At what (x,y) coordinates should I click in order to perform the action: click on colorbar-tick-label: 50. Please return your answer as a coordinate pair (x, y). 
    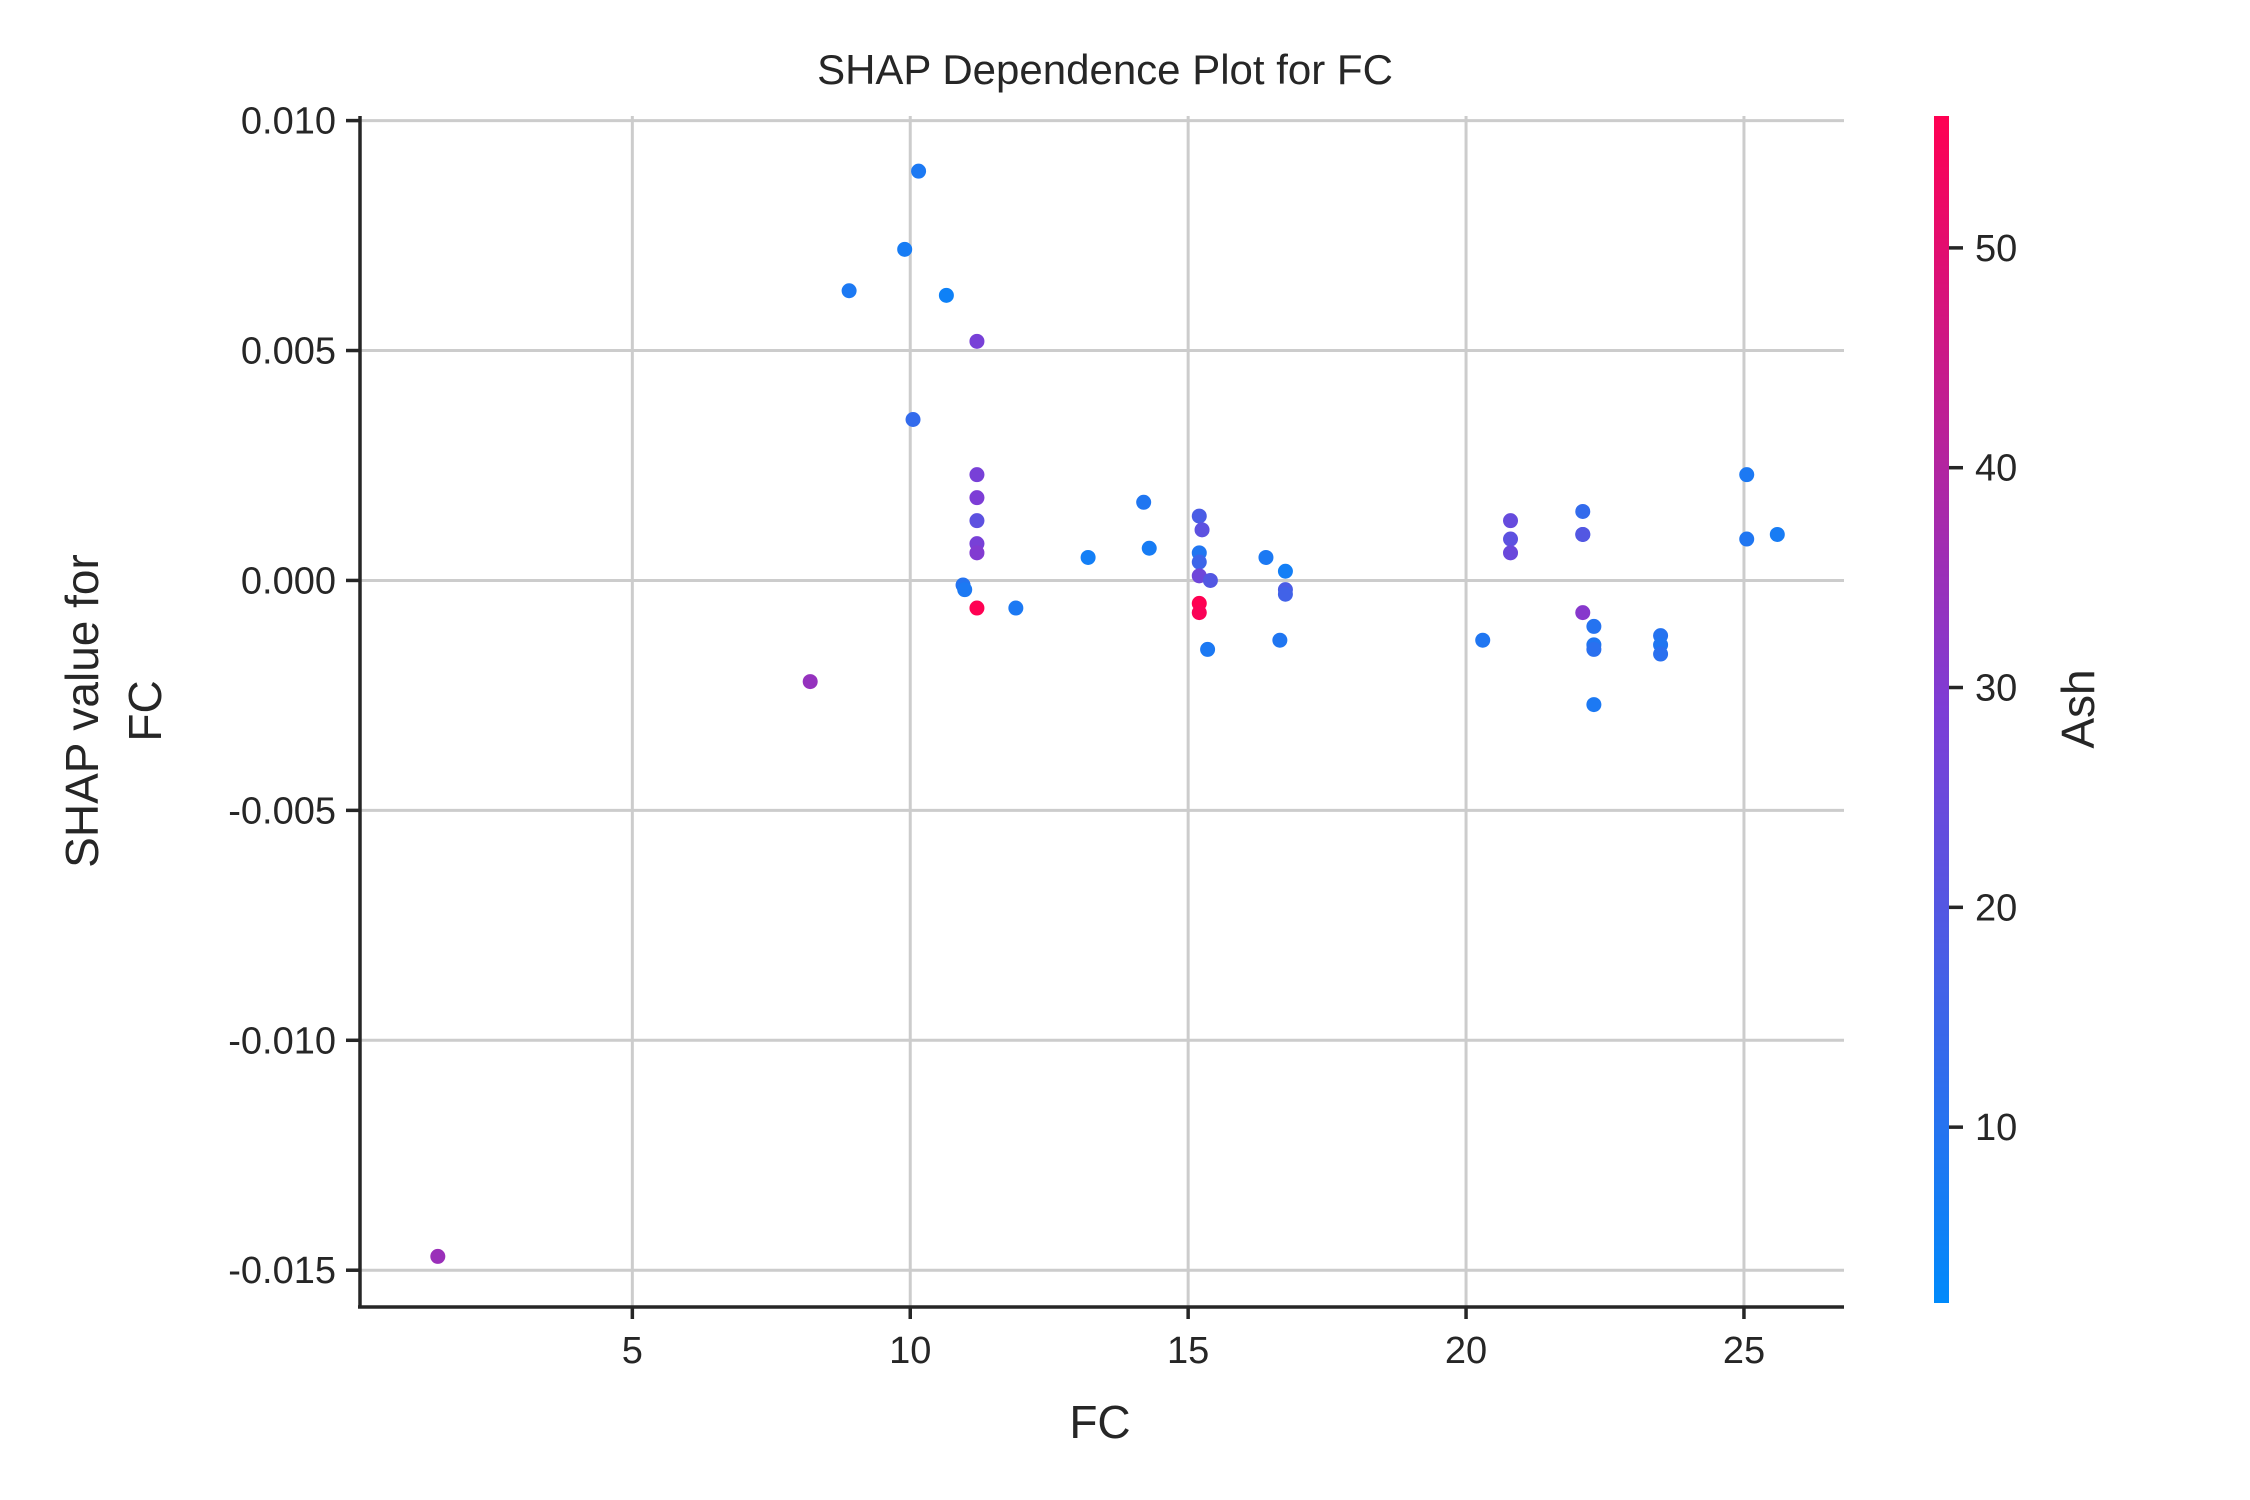
    Looking at the image, I should click on (1996, 249).